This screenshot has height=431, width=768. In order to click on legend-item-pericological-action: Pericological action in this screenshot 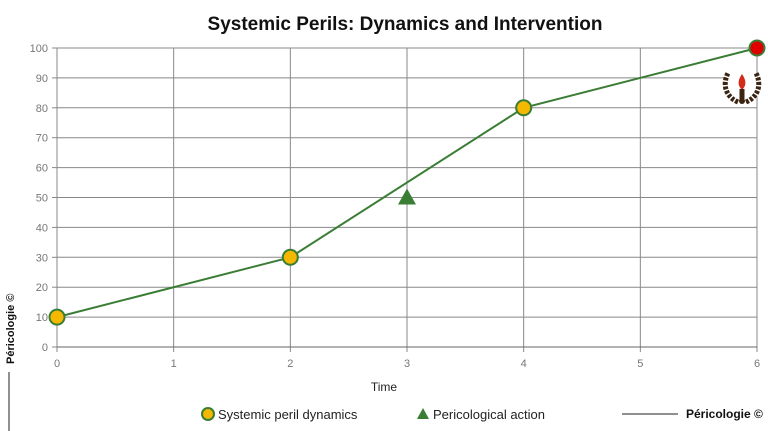, I will do `click(481, 414)`.